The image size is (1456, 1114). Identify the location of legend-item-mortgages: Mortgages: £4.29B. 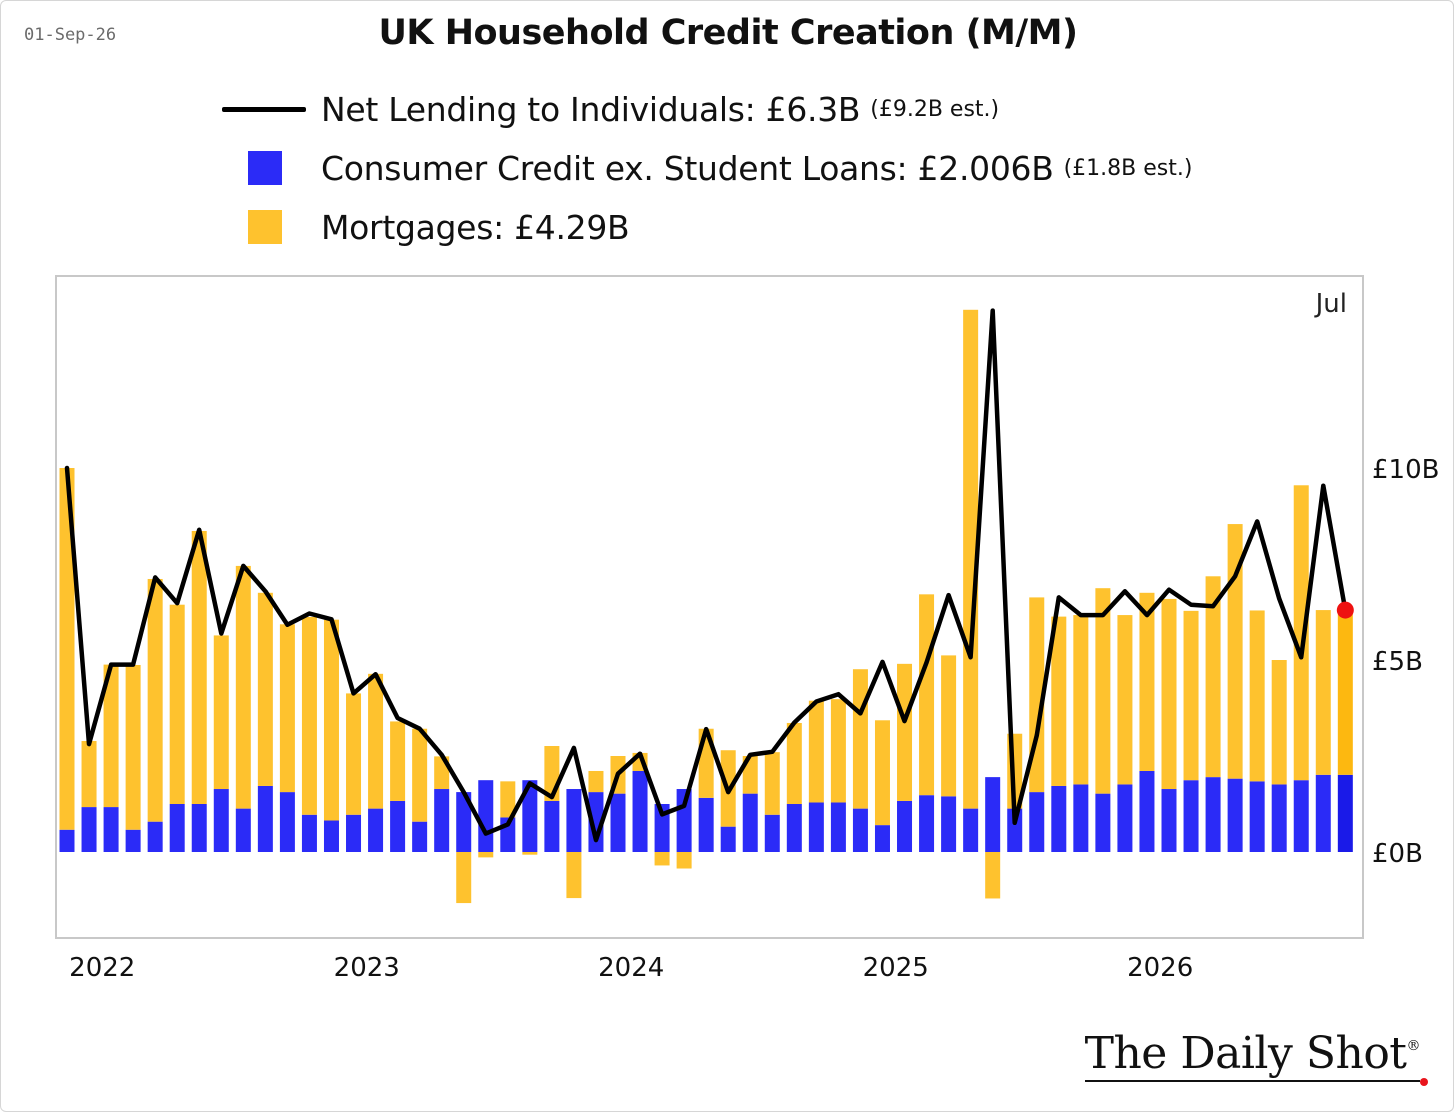
(426, 227).